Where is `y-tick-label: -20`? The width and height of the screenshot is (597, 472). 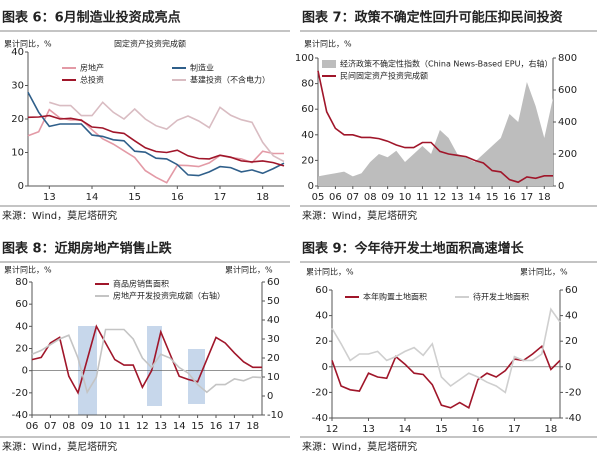 y-tick-label: -20 is located at coordinates (320, 392).